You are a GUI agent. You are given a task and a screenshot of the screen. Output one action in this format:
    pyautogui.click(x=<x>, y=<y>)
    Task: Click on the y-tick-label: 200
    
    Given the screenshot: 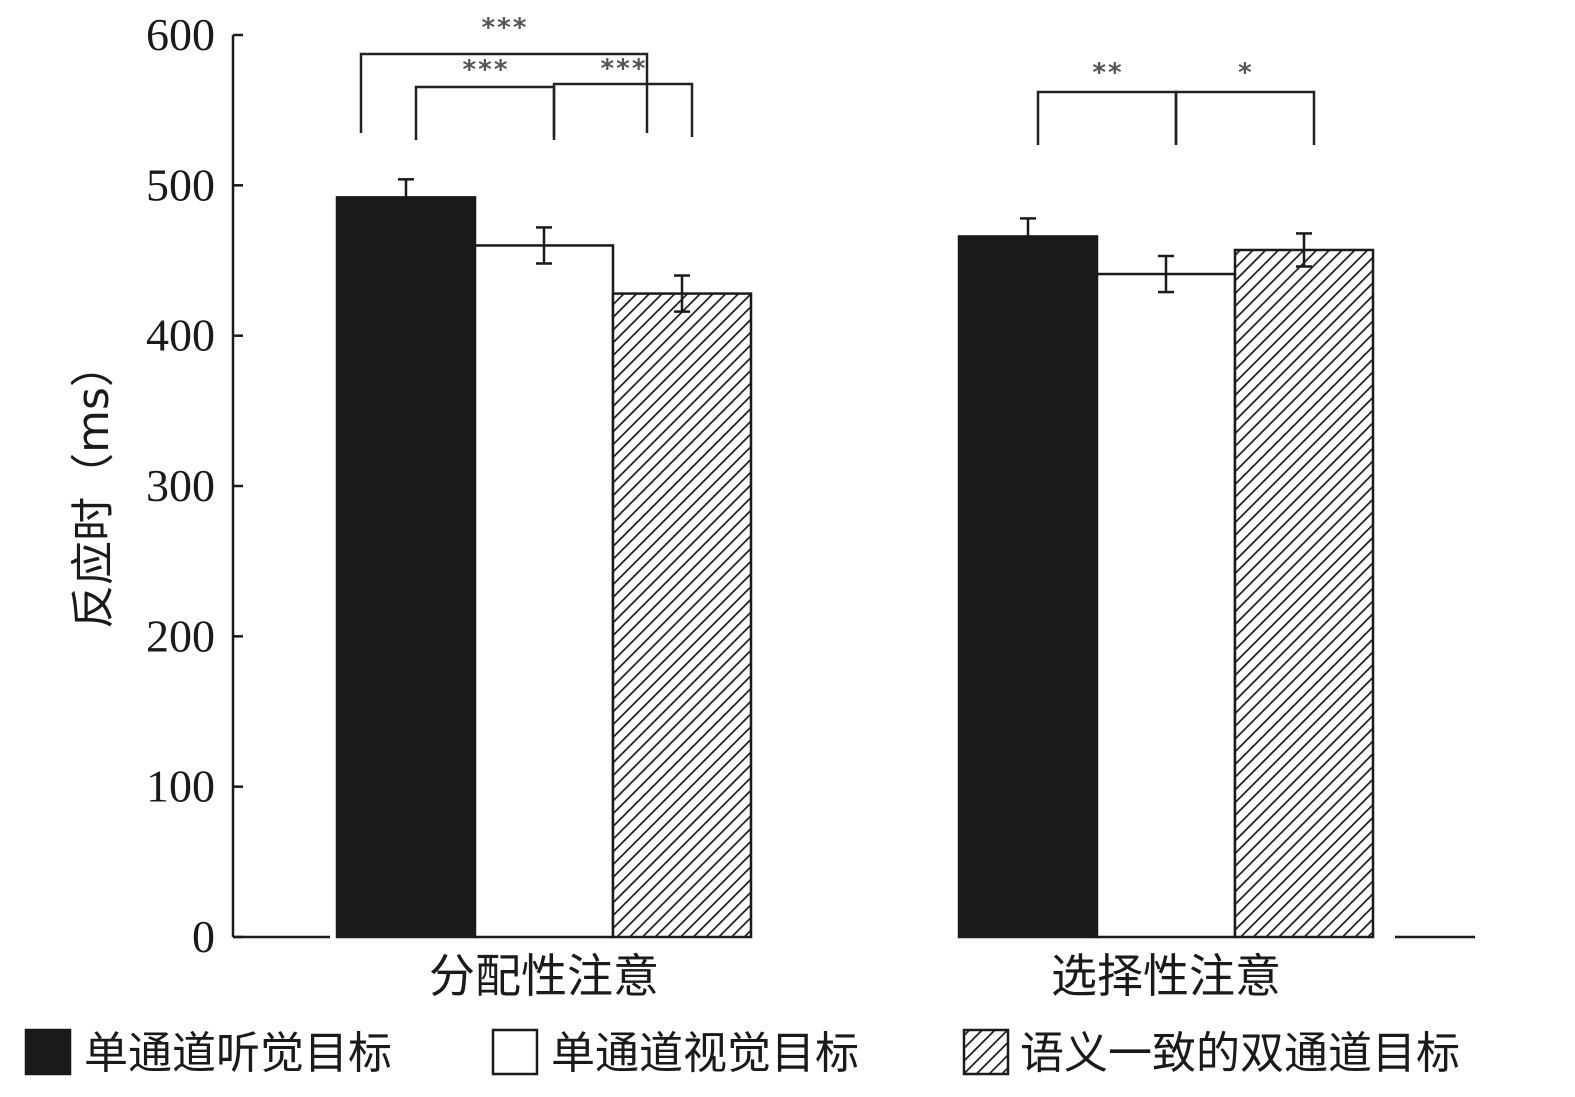 What is the action you would take?
    pyautogui.click(x=180, y=635)
    